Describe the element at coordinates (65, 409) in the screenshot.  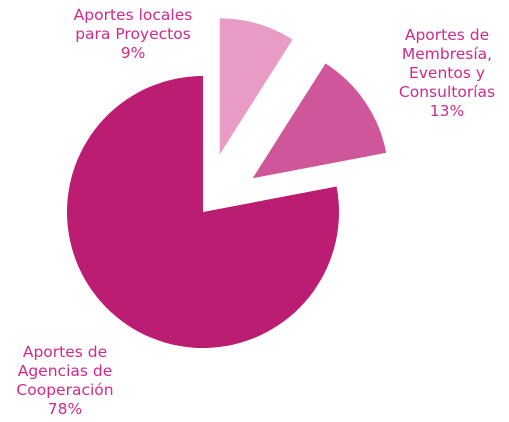
I see `value-label: 78%` at that location.